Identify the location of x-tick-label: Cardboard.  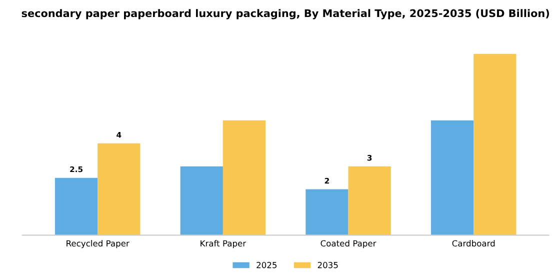
(473, 243).